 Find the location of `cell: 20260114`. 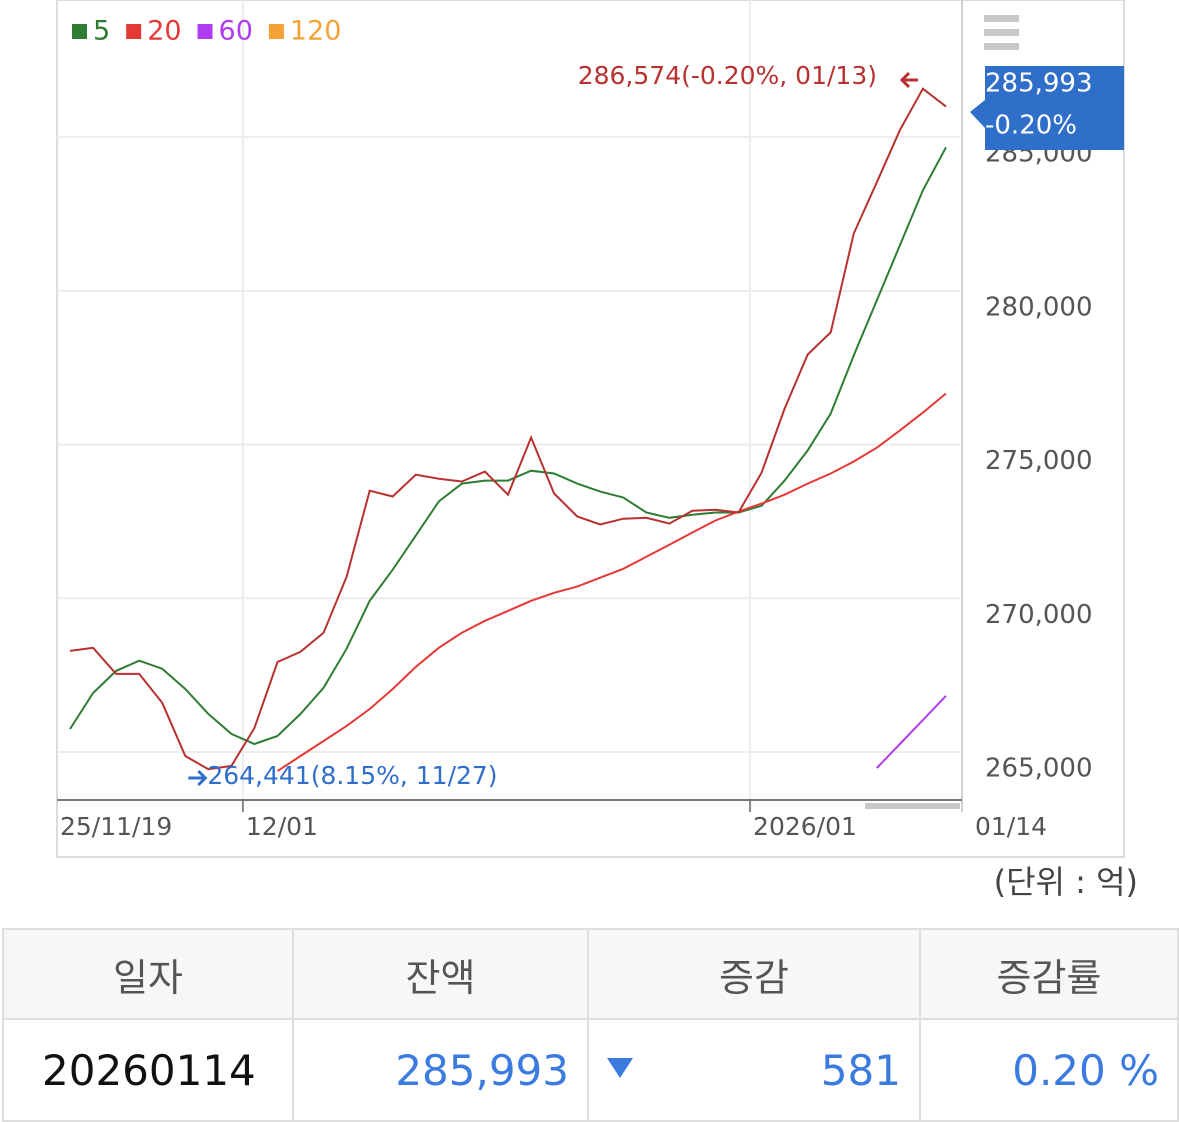

cell: 20260114 is located at coordinates (148, 1070).